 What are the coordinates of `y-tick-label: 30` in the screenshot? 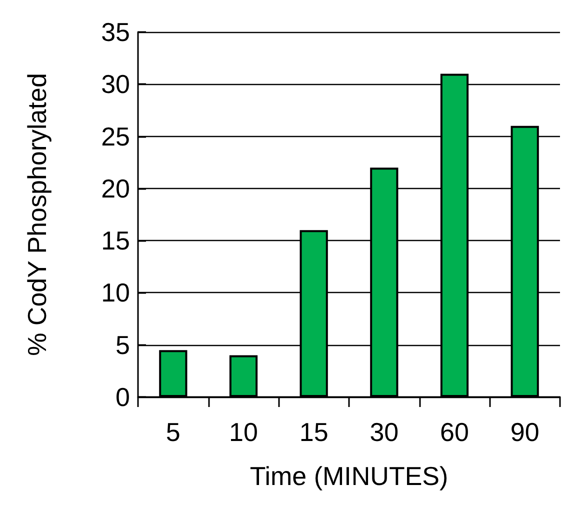 It's located at (115, 84).